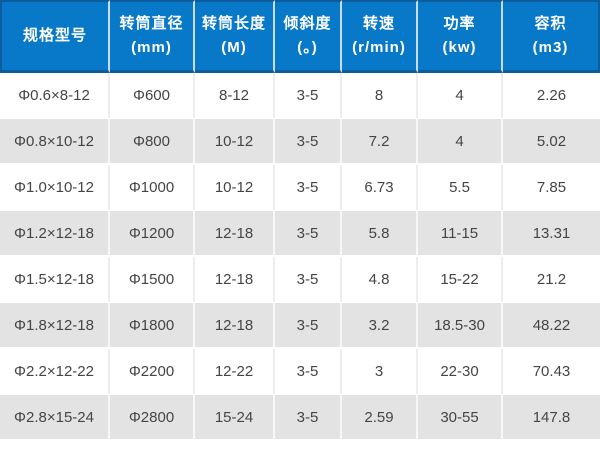 This screenshot has height=450, width=600. Describe the element at coordinates (551, 234) in the screenshot. I see `cell-volume: 13.31` at that location.